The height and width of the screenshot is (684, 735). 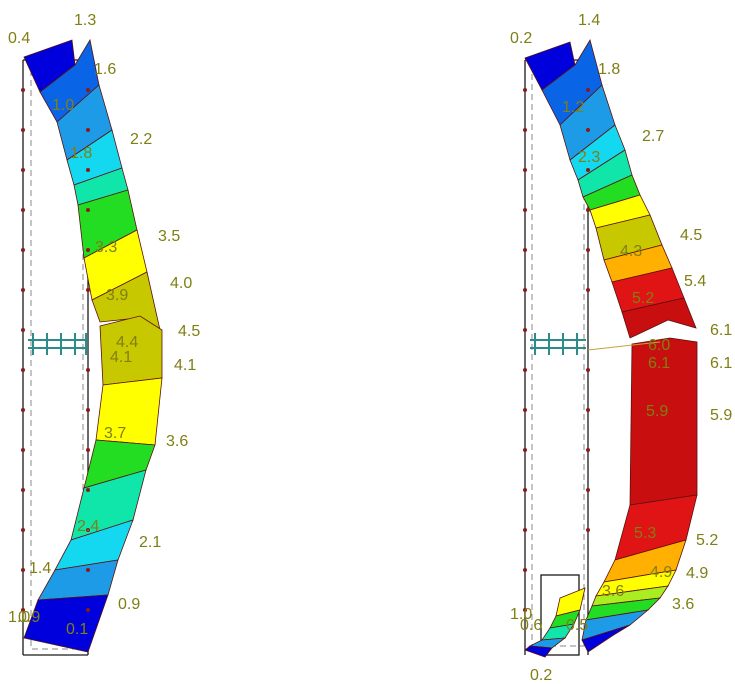 I want to click on right-label-6-1-outer: 6.1, so click(x=721, y=363).